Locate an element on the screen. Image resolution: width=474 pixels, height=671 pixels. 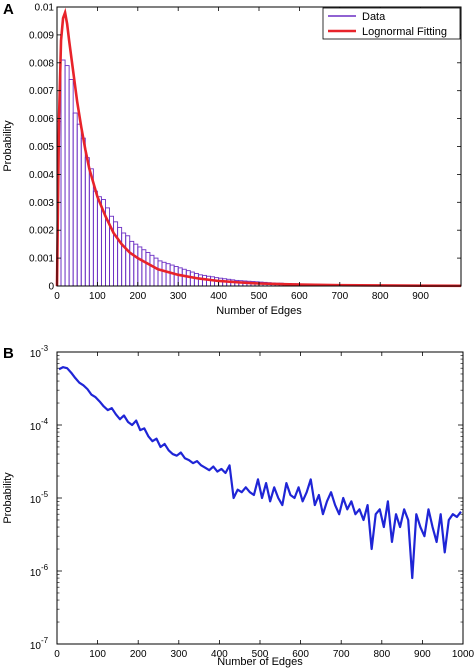
panel-b-label: B is located at coordinates (8, 353).